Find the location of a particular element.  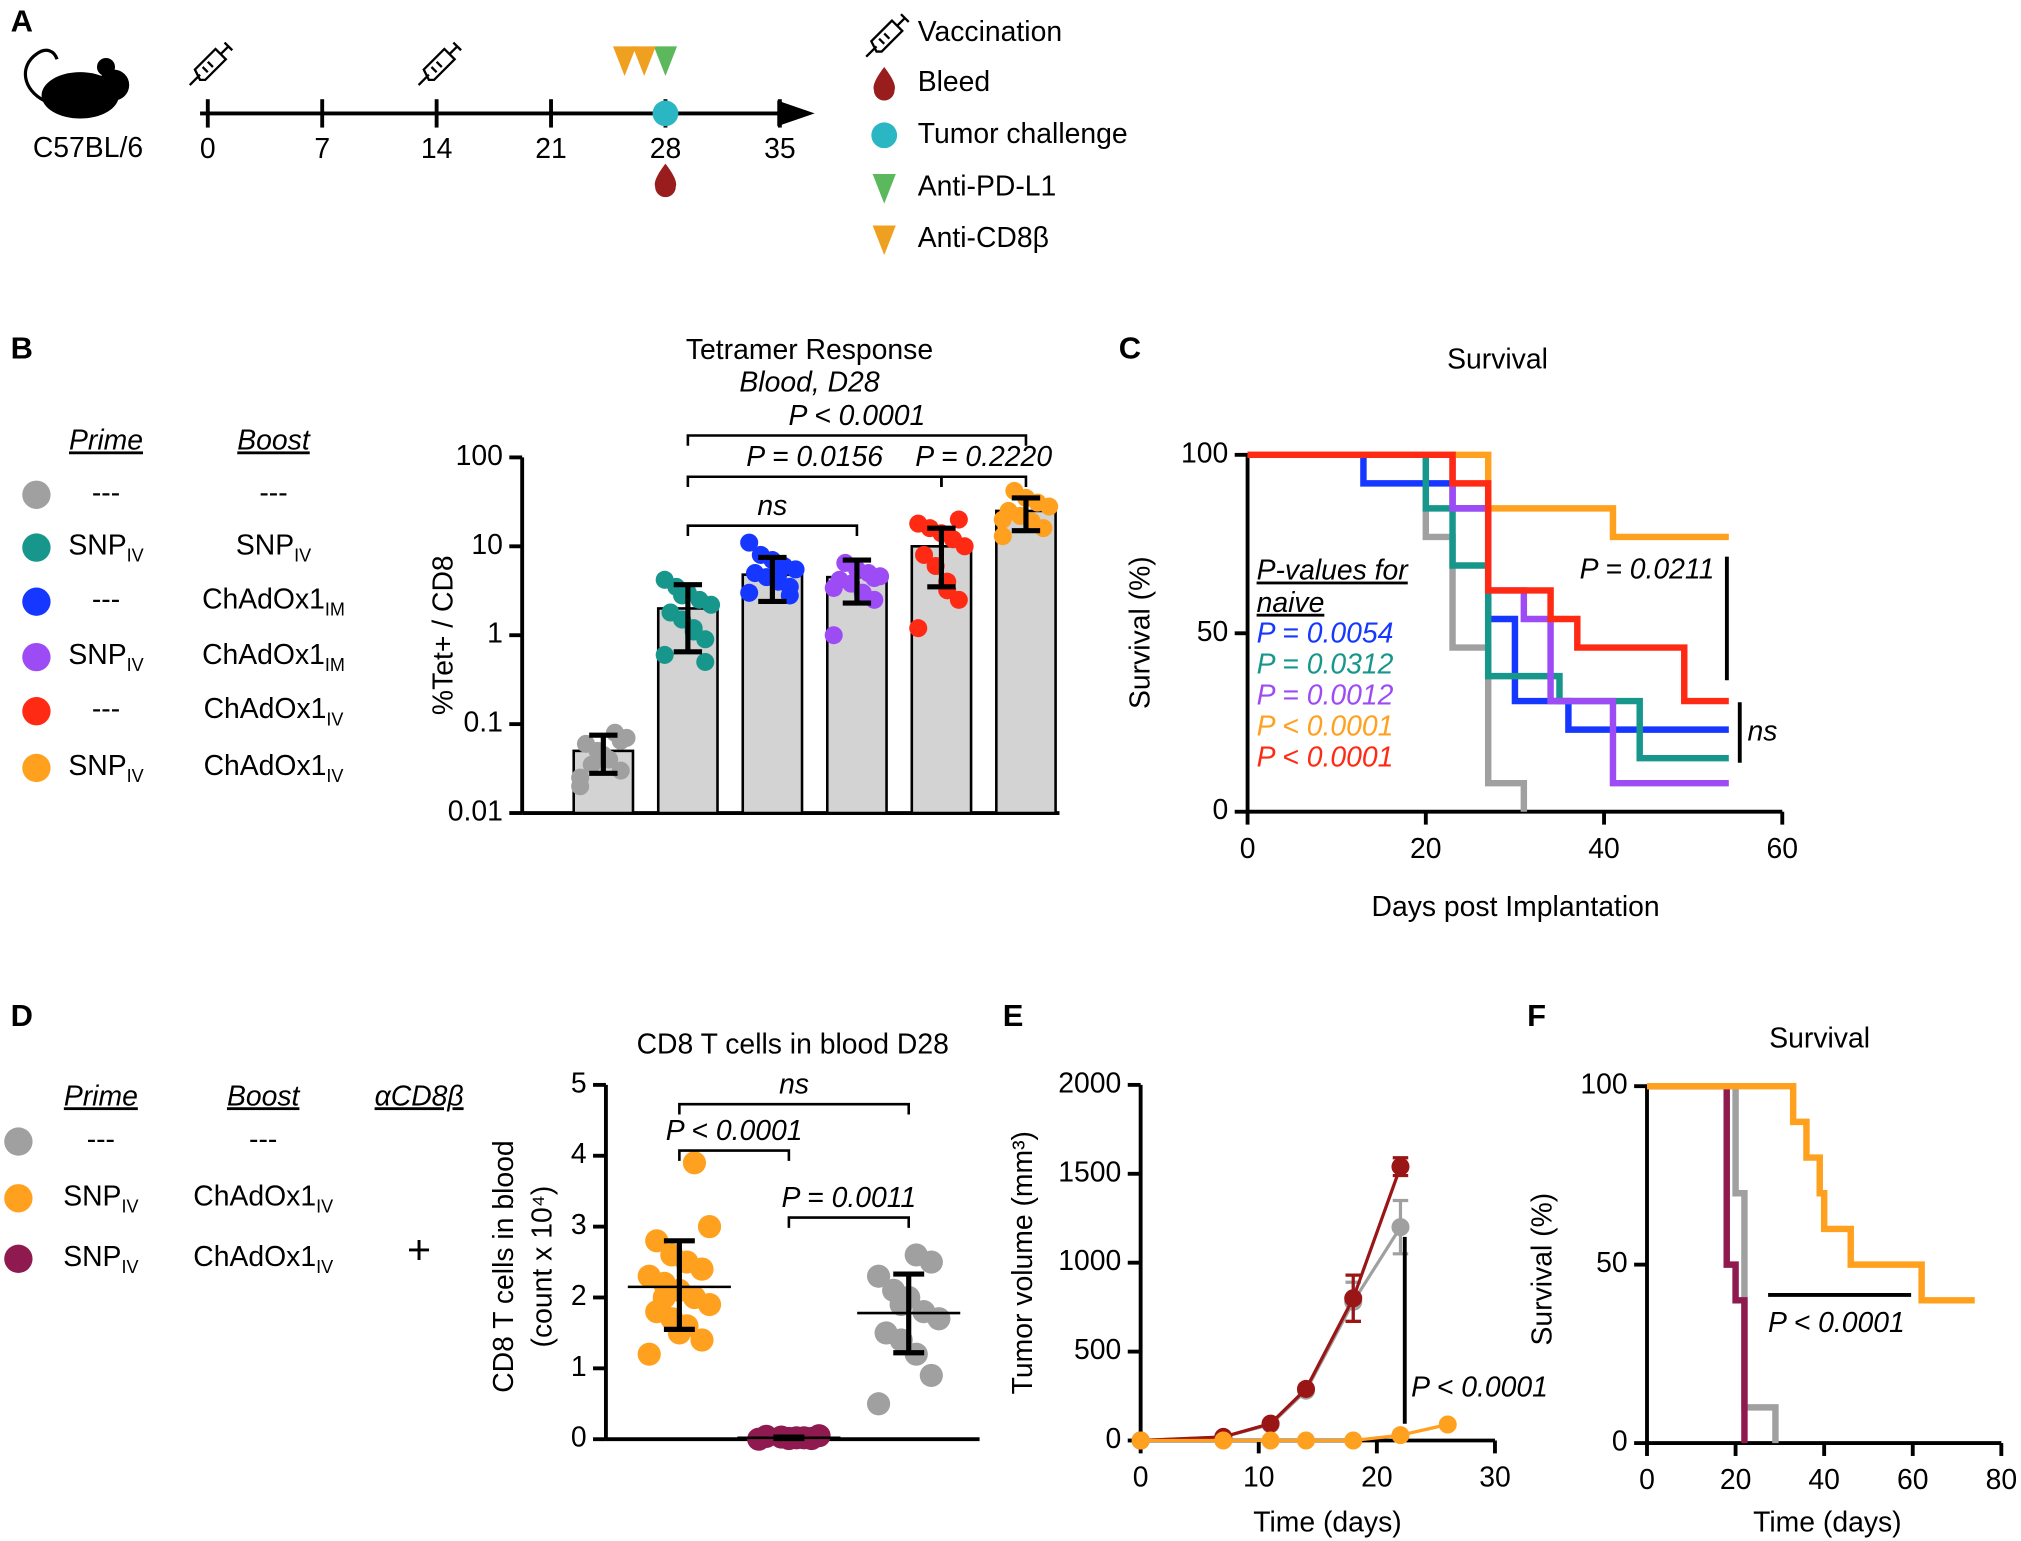

pvalue: P = 0.0054 is located at coordinates (1325, 634).